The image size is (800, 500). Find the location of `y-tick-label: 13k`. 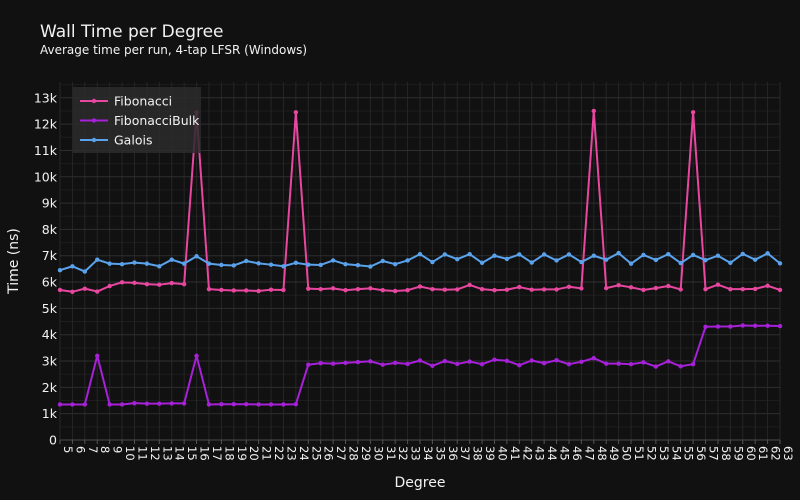

y-tick-label: 13k is located at coordinates (46, 97).